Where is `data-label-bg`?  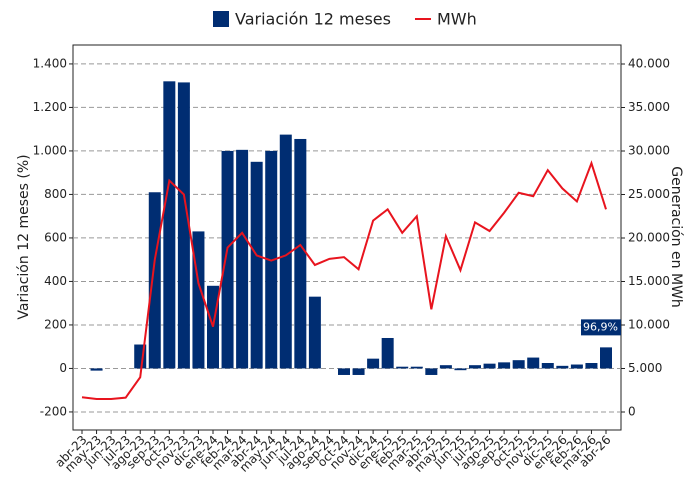
data-label-bg is located at coordinates (601, 327).